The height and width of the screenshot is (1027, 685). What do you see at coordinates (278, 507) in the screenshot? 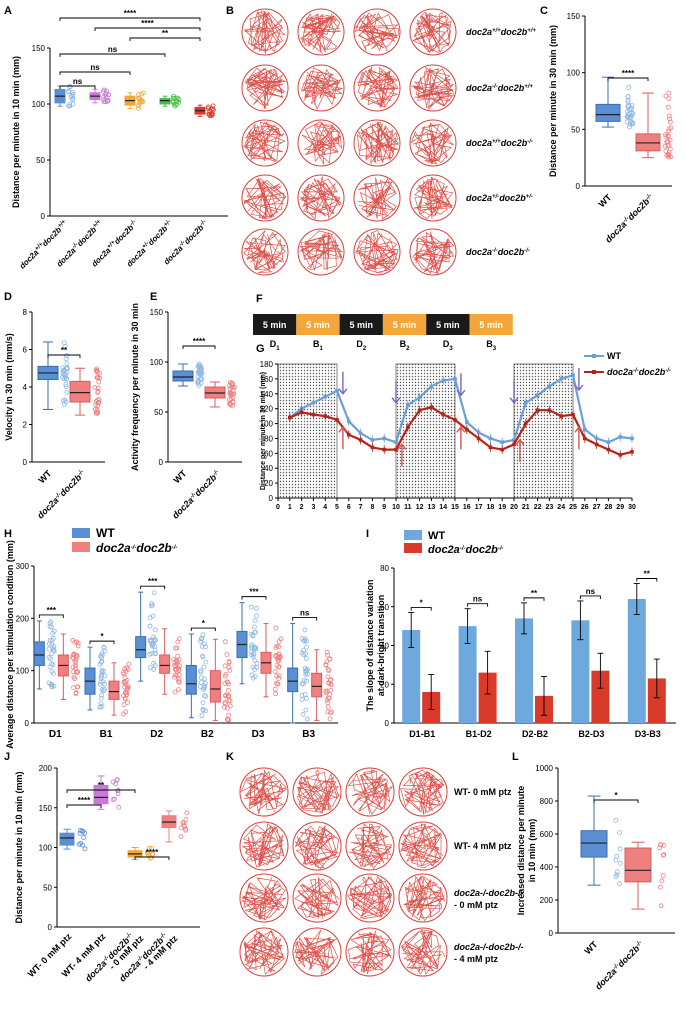
I see `x-tick-label: 0` at bounding box center [278, 507].